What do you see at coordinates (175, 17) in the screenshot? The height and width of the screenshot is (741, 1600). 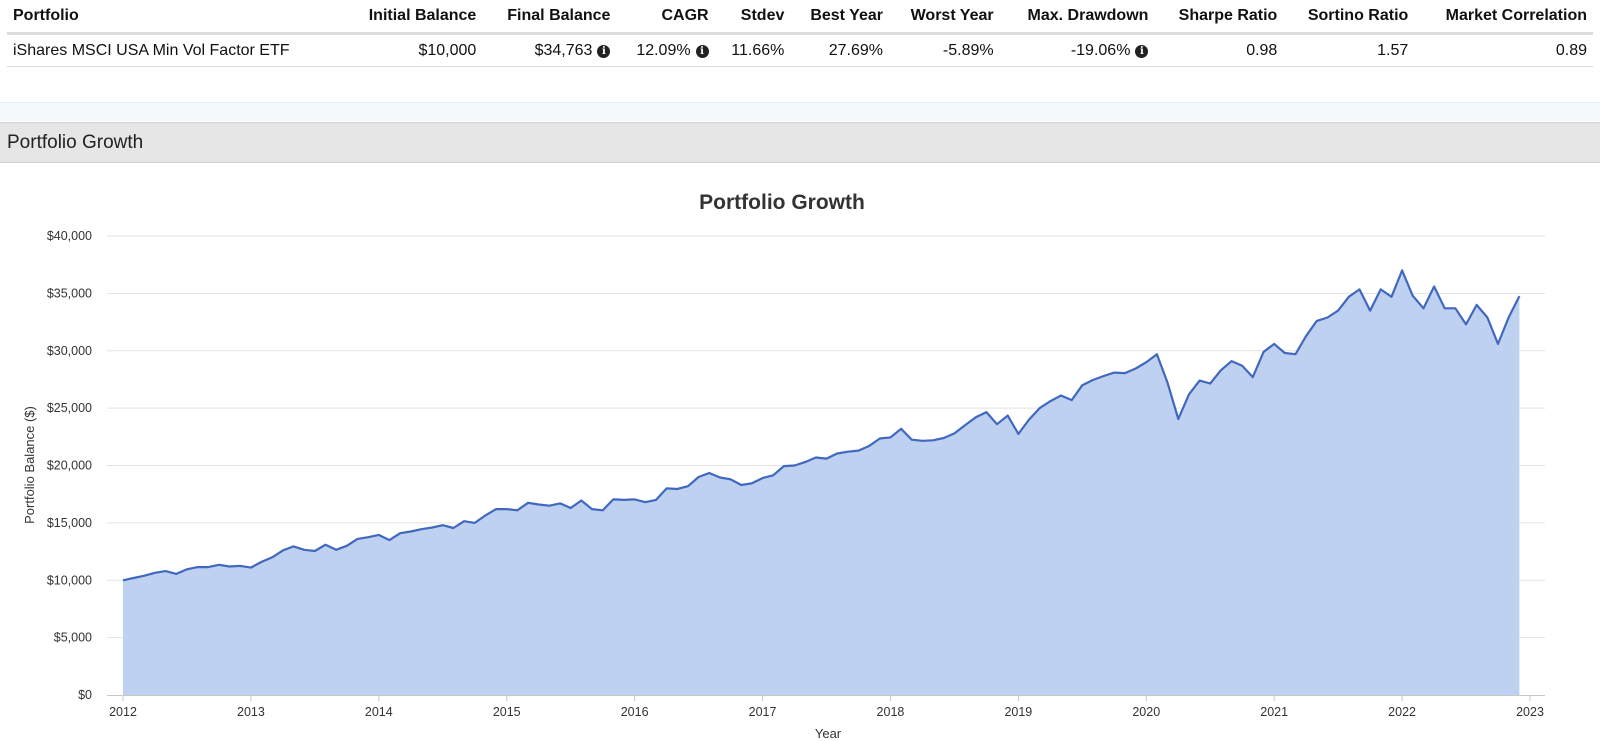 I see `col-header-portfolio: Portfolio` at bounding box center [175, 17].